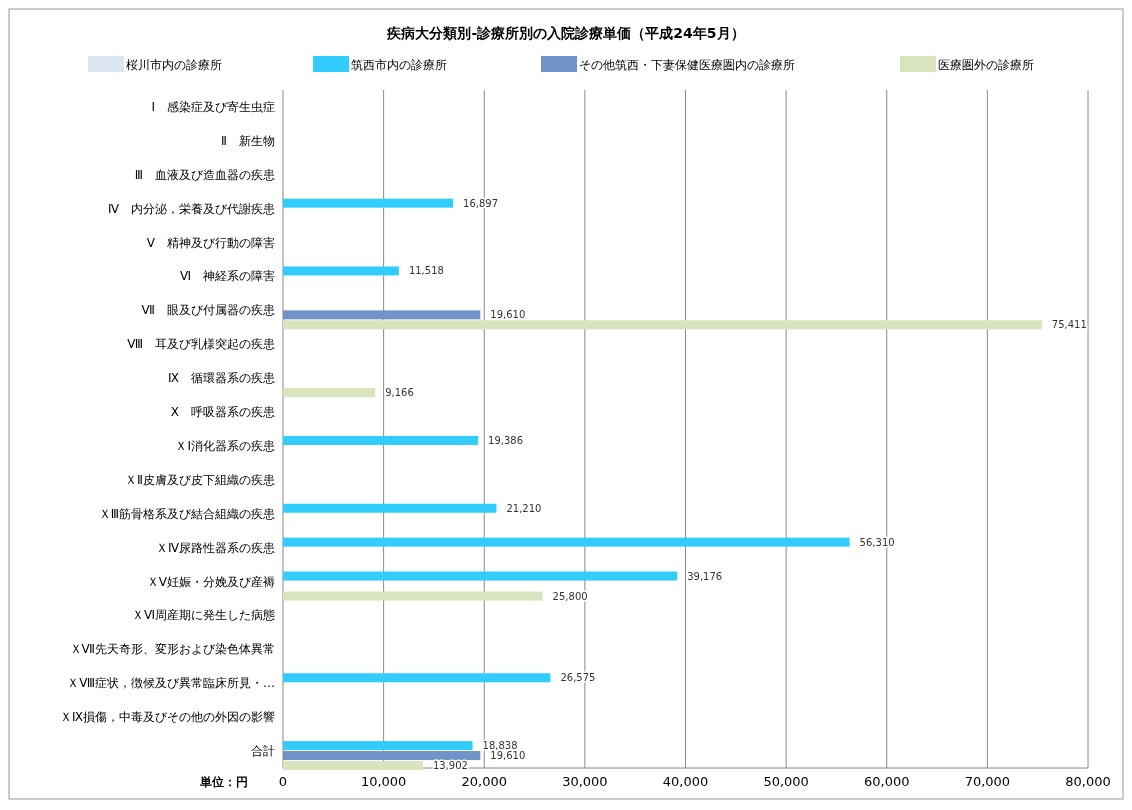 The image size is (1132, 810). What do you see at coordinates (210, 242) in the screenshot?
I see `y-tick-label: Ⅴ 精神及び行動の障害` at bounding box center [210, 242].